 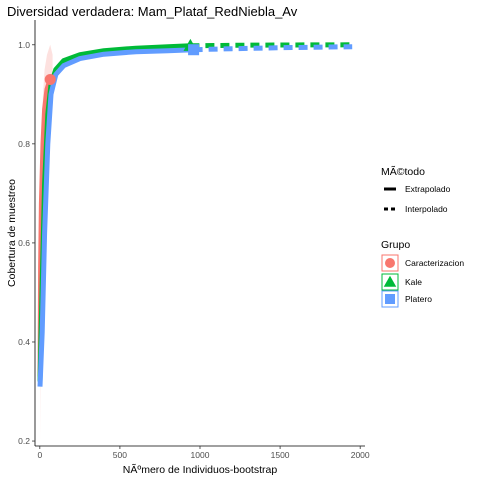 I want to click on y-tick-label-0-4: 0.4, so click(x=24, y=342).